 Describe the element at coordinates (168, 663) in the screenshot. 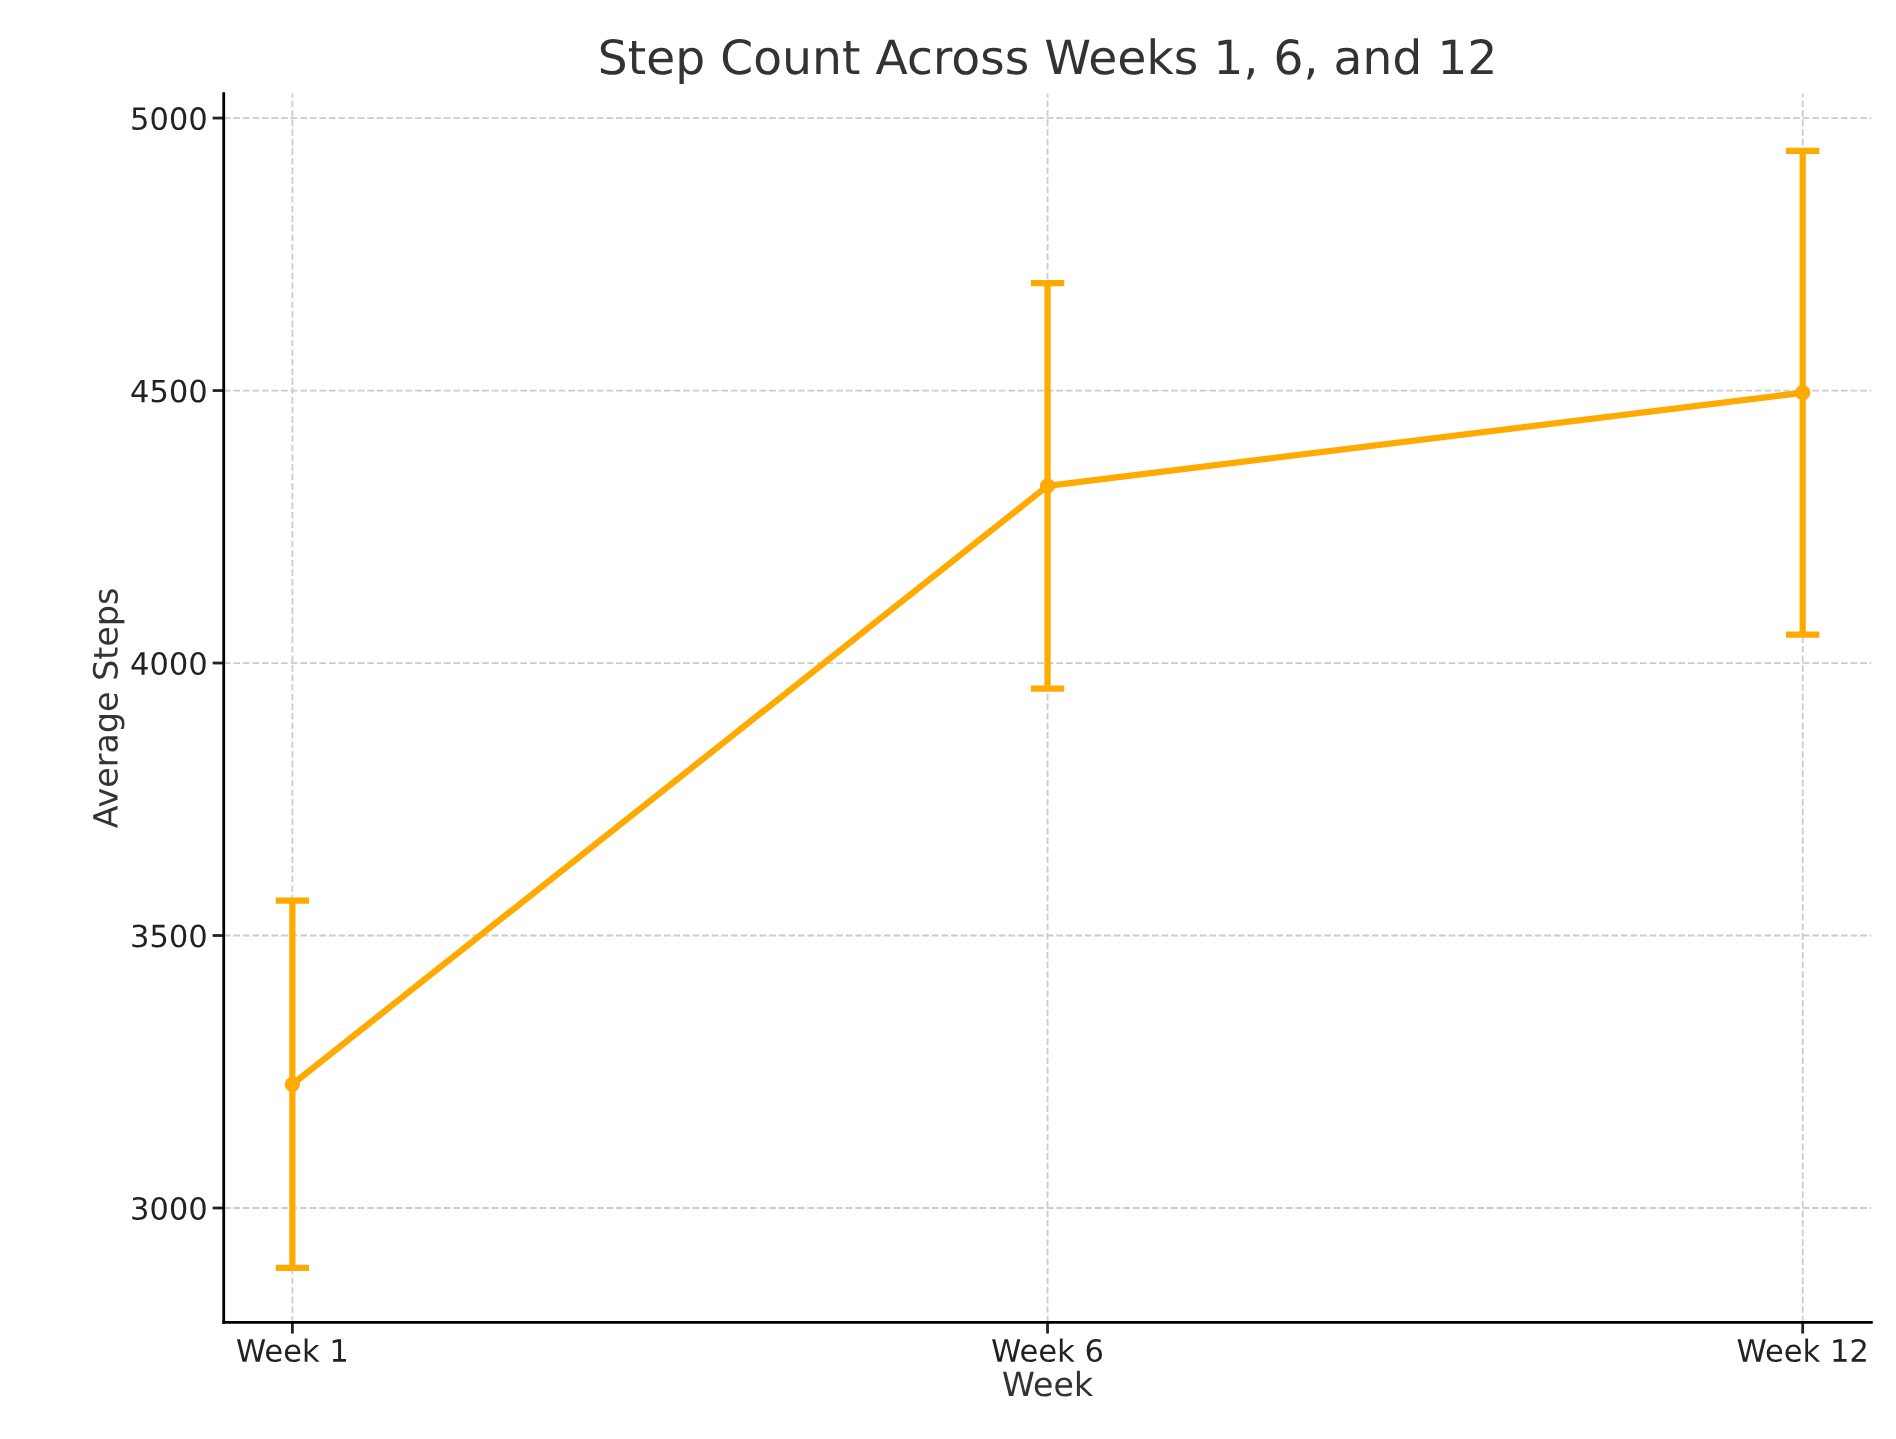

I see `y-tick-label: 4000` at that location.